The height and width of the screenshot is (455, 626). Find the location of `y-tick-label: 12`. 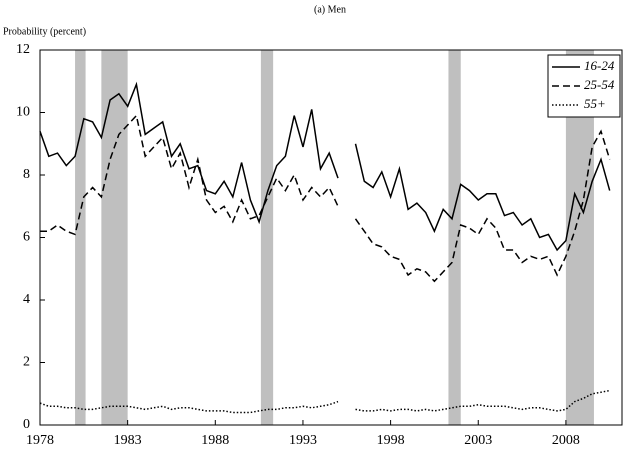

y-tick-label: 12 is located at coordinates (23, 49).